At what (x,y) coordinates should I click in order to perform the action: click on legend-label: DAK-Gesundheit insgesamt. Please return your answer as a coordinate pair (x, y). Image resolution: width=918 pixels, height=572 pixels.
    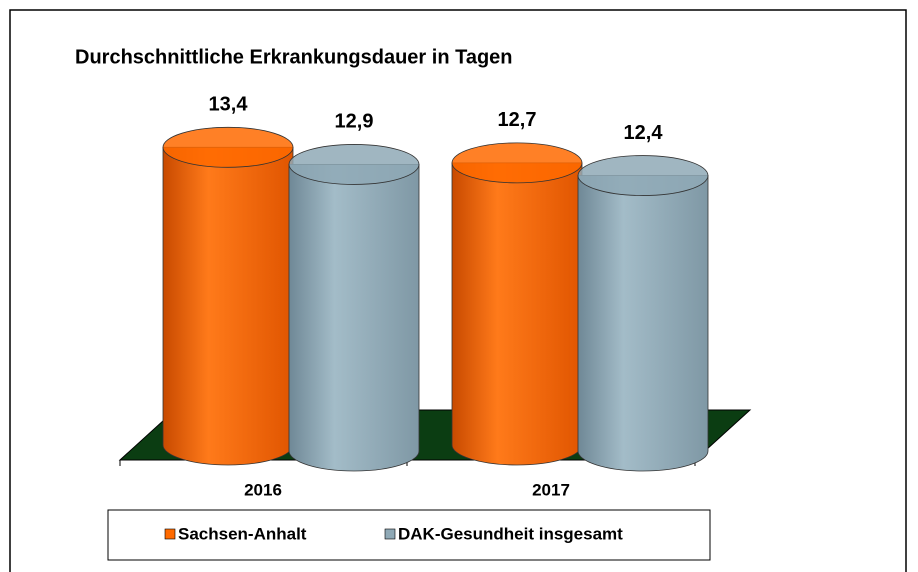
    Looking at the image, I should click on (510, 533).